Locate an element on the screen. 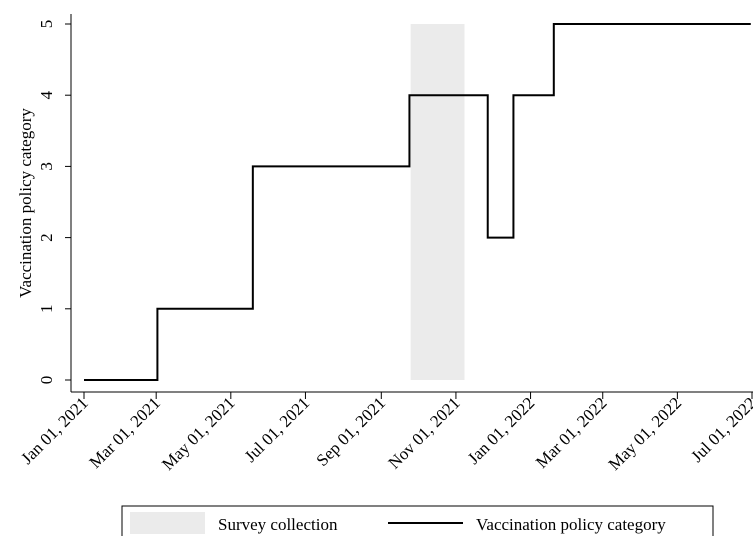 This screenshot has height=536, width=753. y-tick-label-0: 0 is located at coordinates (46, 380).